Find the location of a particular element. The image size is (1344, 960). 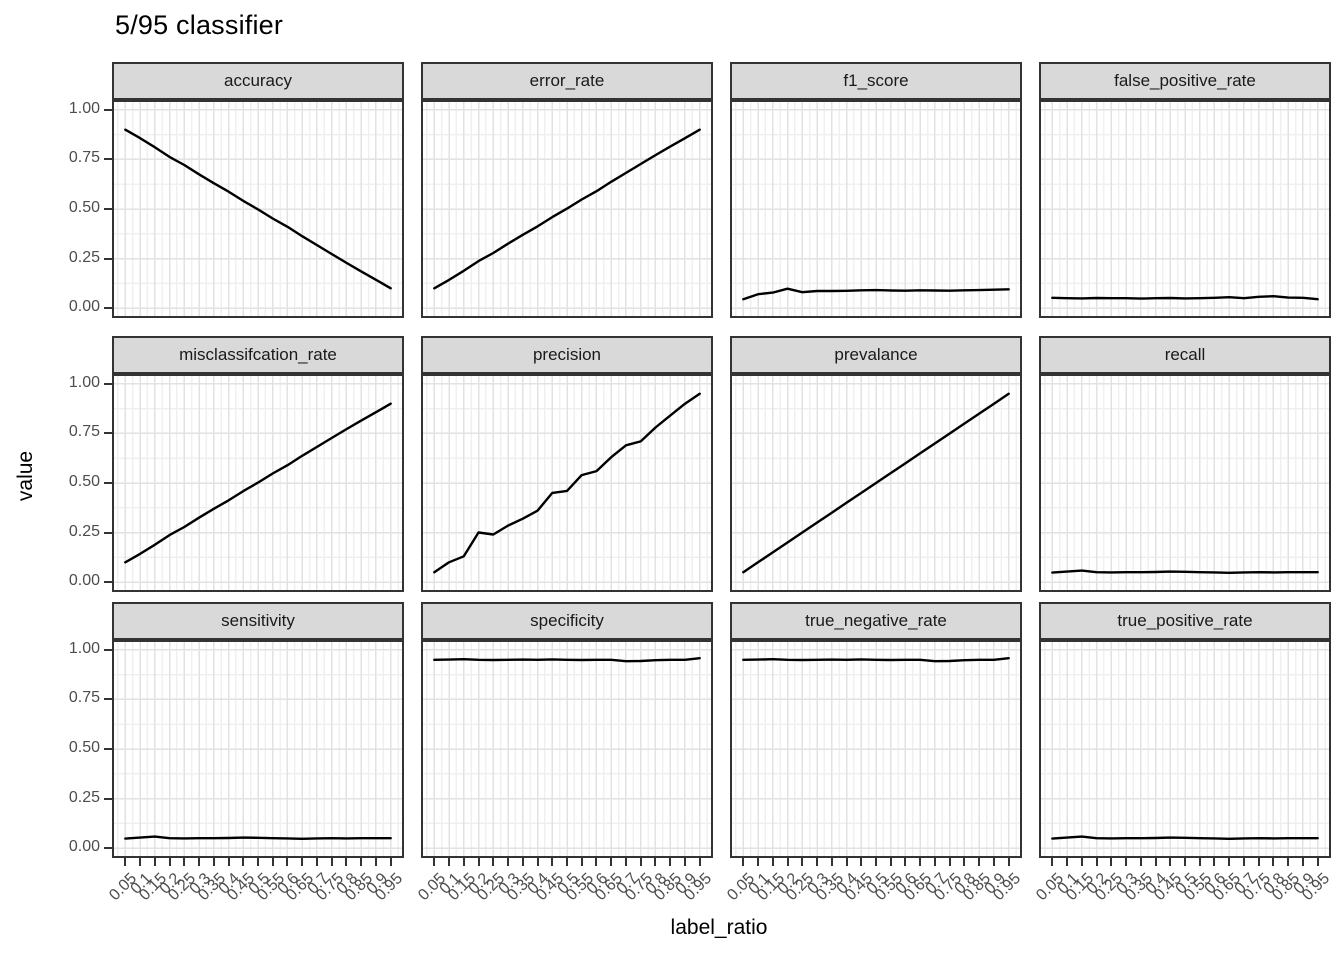

facet-strip: misclassifcation_rate is located at coordinates (258, 355).